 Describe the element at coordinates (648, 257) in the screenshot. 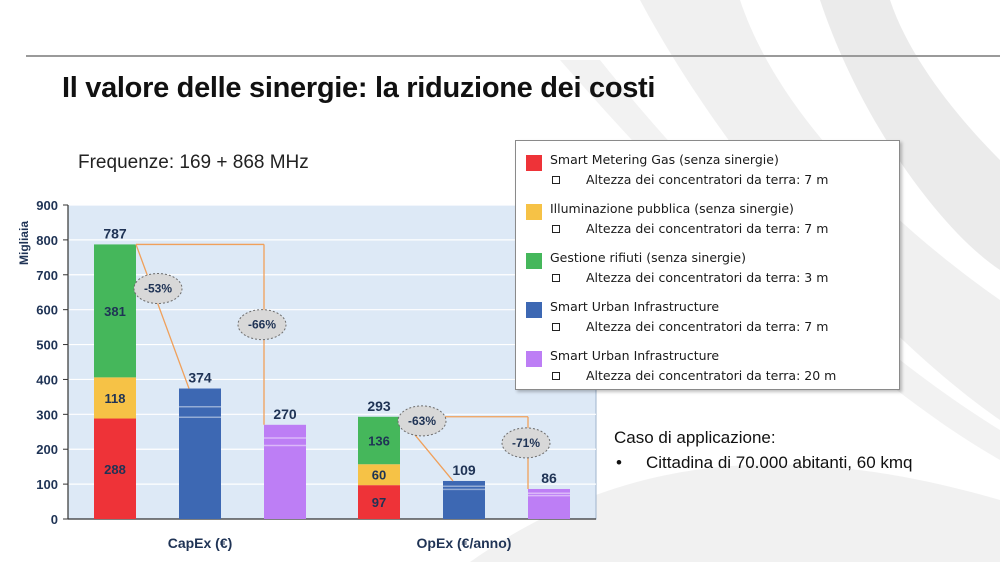

I see `legend-label: Gestione rifiuti (senza sinergie)` at that location.